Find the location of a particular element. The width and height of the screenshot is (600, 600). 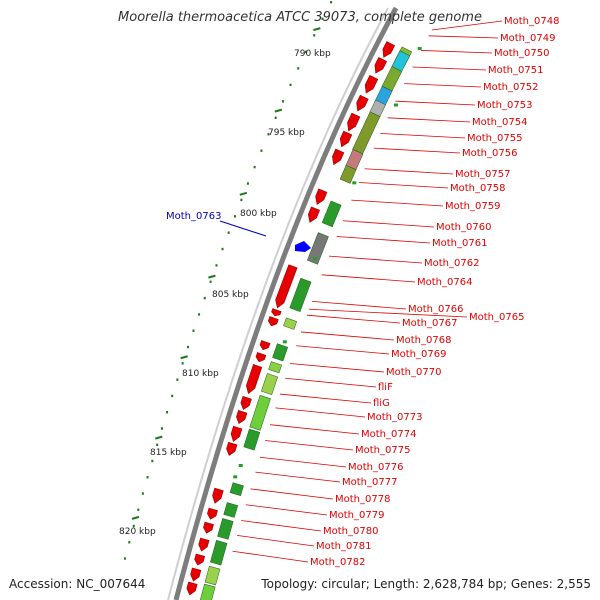

gene-label: Moth_0770 is located at coordinates (413, 372).